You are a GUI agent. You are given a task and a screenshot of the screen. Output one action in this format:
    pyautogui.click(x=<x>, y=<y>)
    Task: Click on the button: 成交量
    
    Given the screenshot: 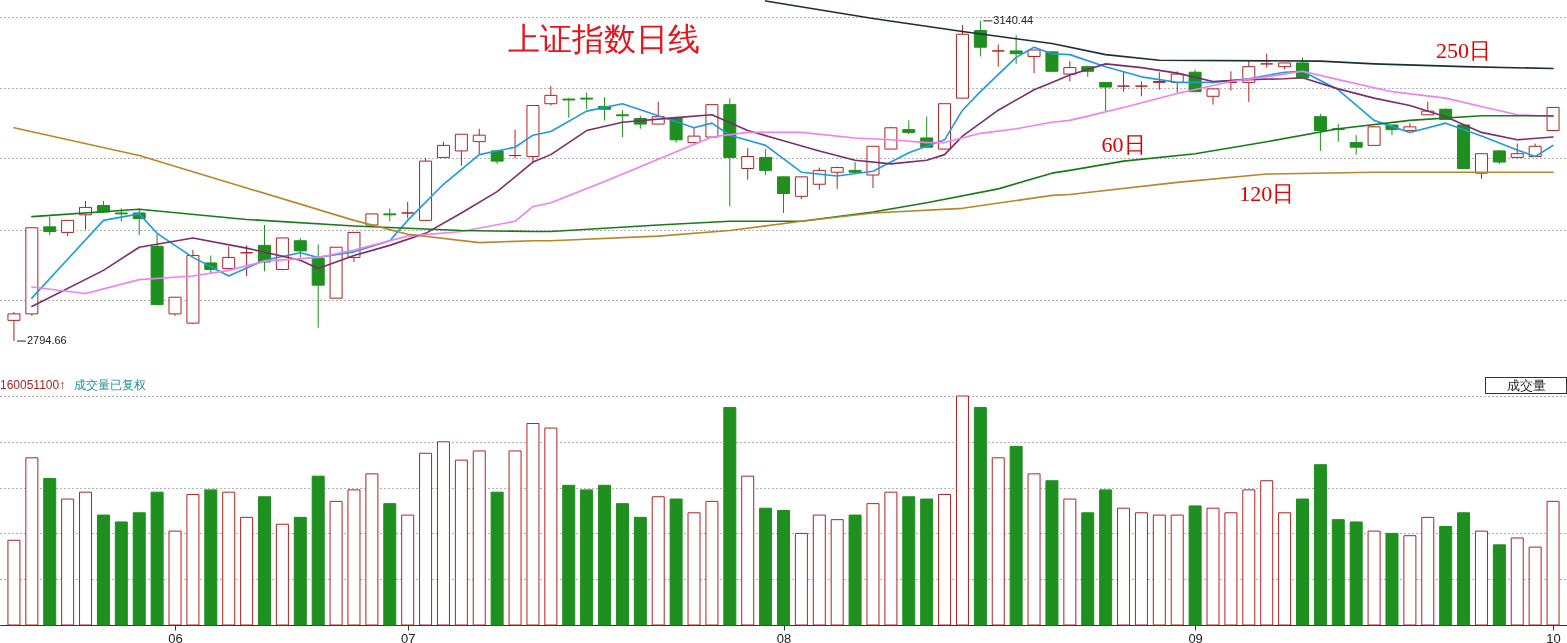 What is the action you would take?
    pyautogui.click(x=1526, y=385)
    